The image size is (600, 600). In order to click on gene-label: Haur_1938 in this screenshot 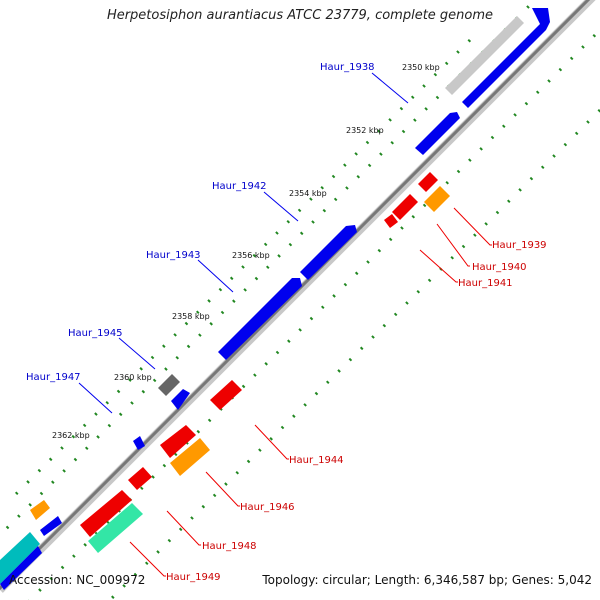, I will do `click(347, 67)`.